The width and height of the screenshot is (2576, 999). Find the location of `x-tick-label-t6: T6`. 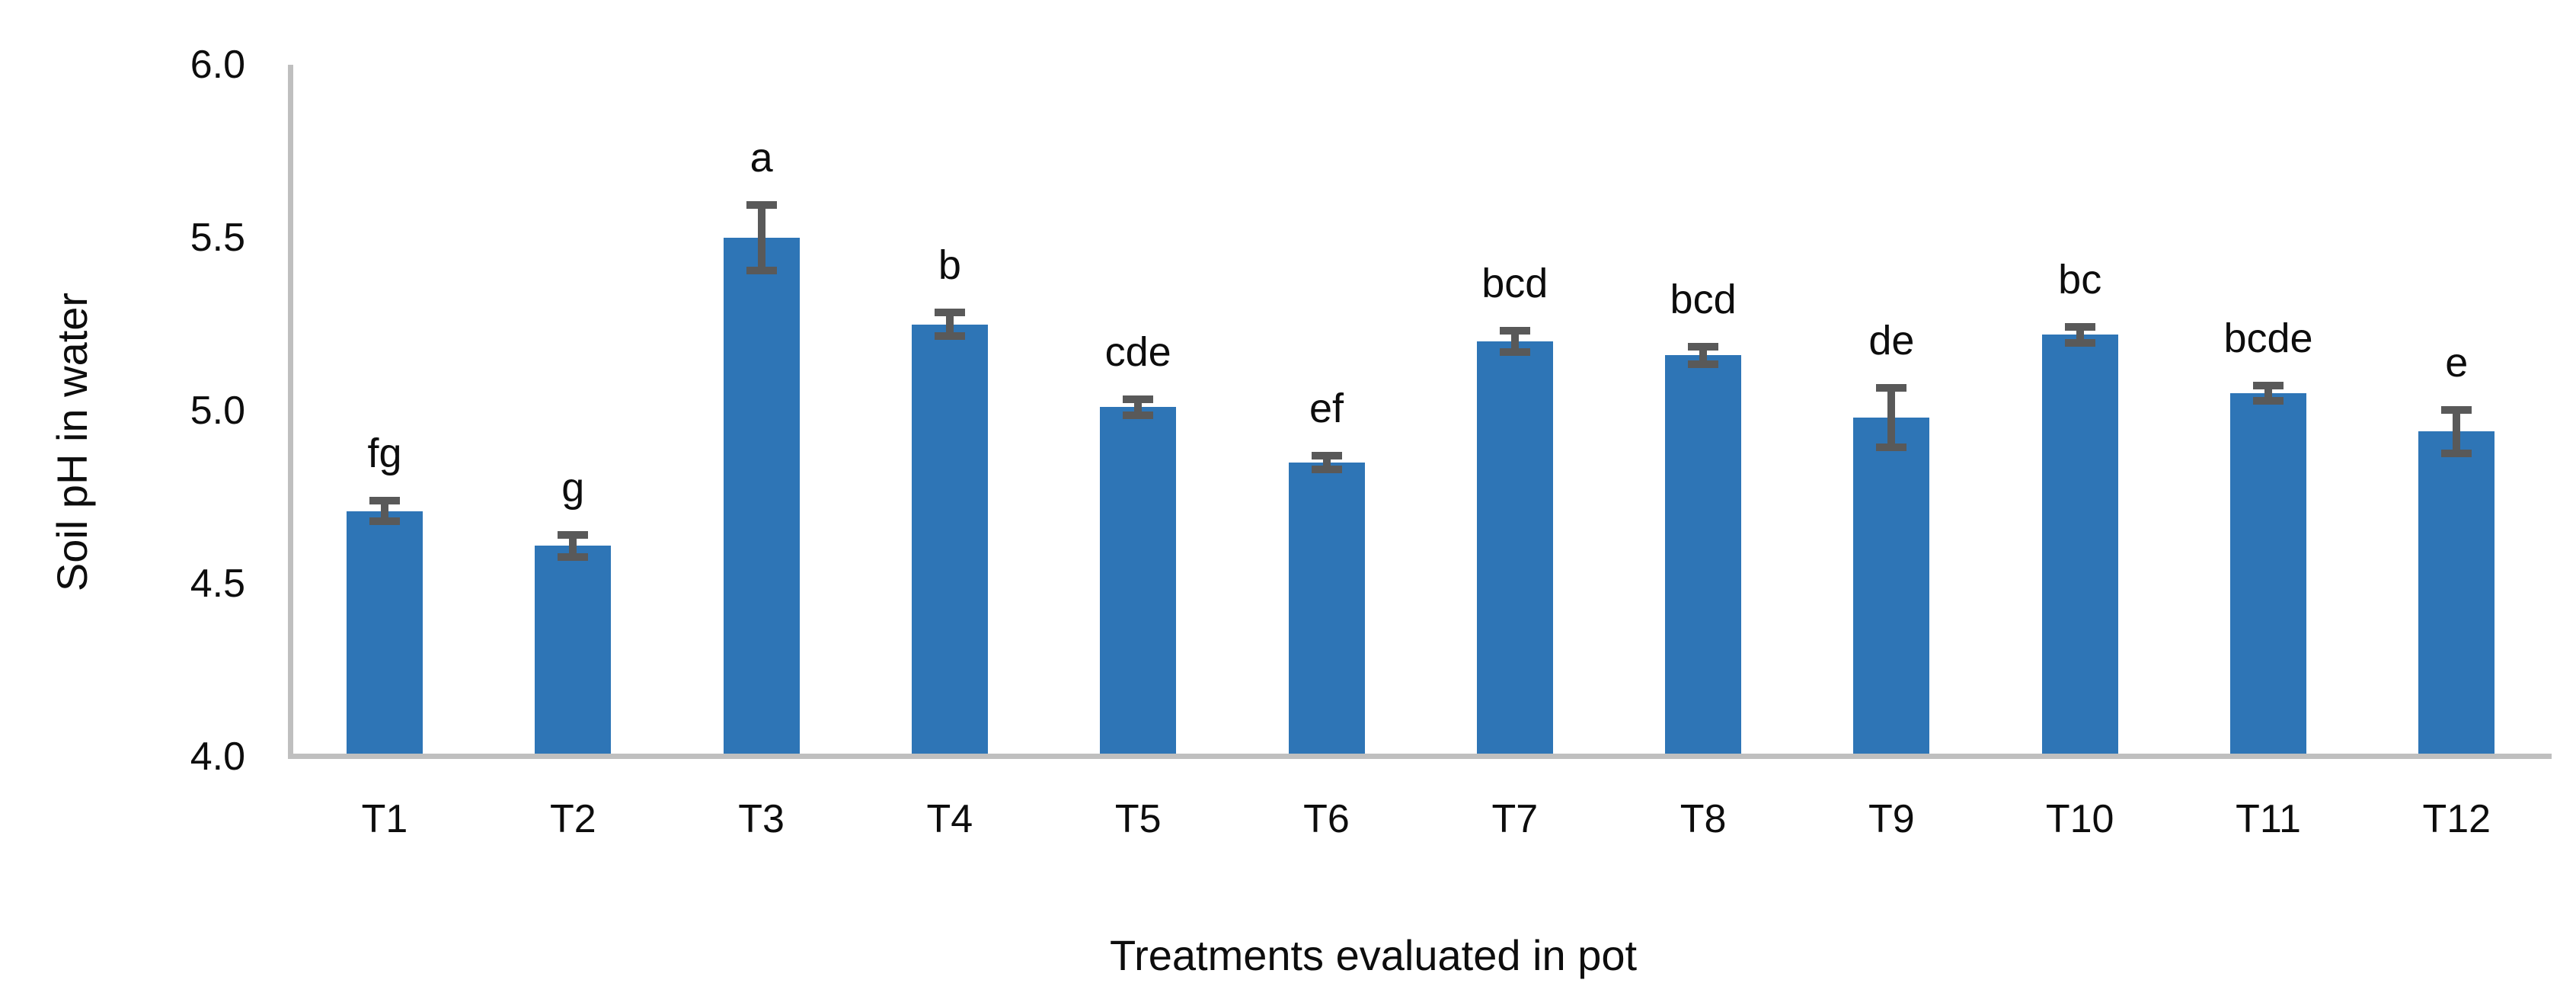

x-tick-label-t6: T6 is located at coordinates (1326, 819).